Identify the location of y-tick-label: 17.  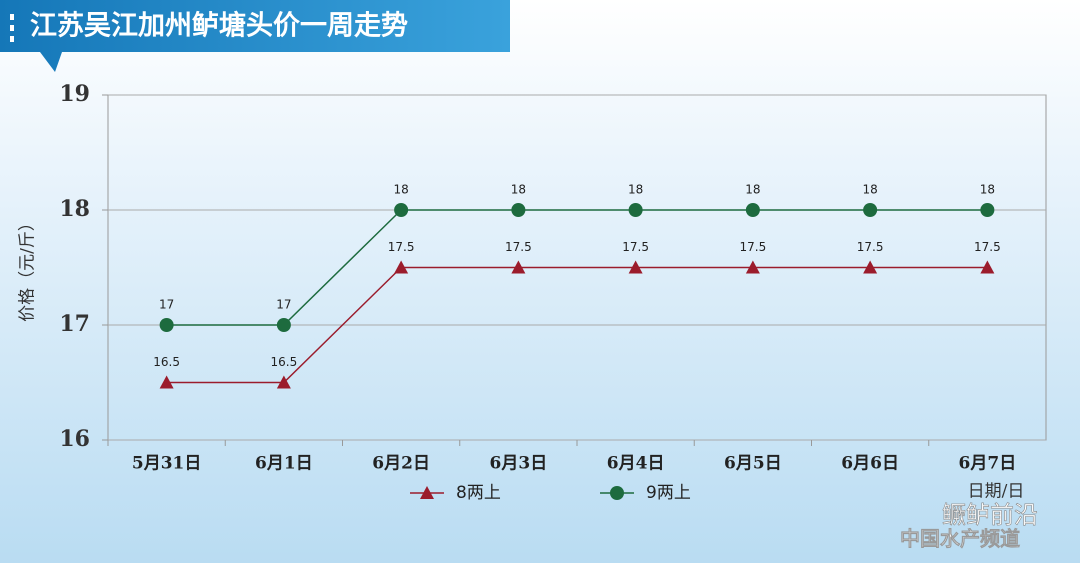
(74, 324).